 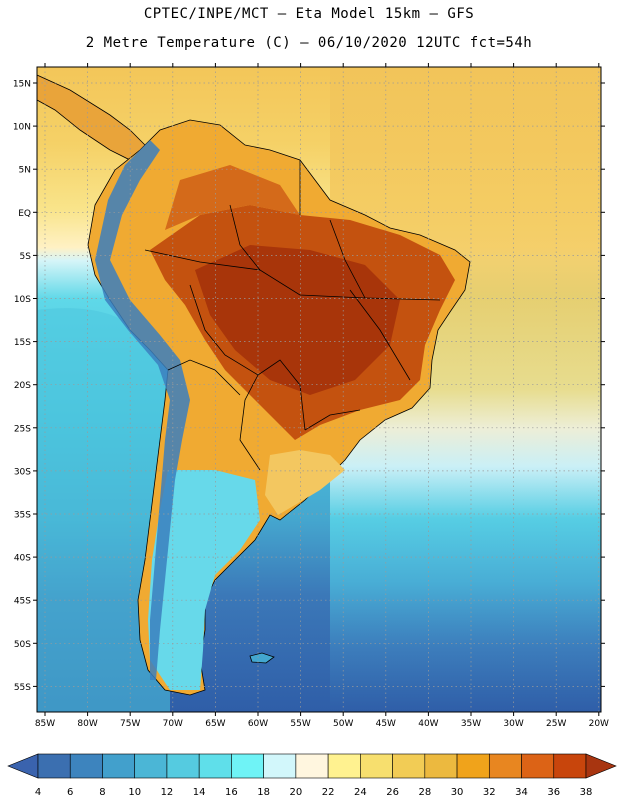 What do you see at coordinates (471, 724) in the screenshot?
I see `lon-label: 35W` at bounding box center [471, 724].